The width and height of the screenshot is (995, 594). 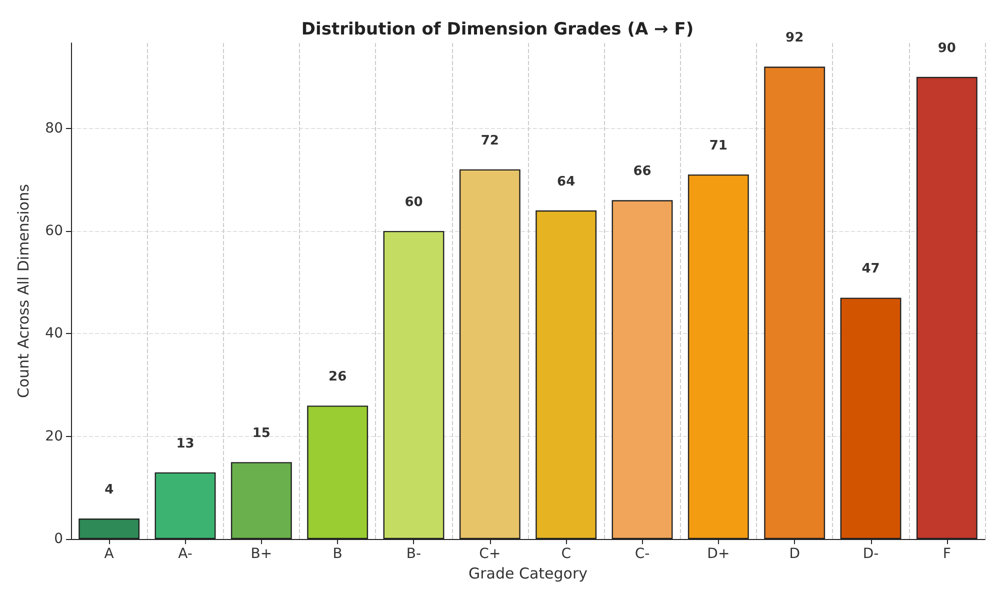 I want to click on x-tick-label: C, so click(x=566, y=554).